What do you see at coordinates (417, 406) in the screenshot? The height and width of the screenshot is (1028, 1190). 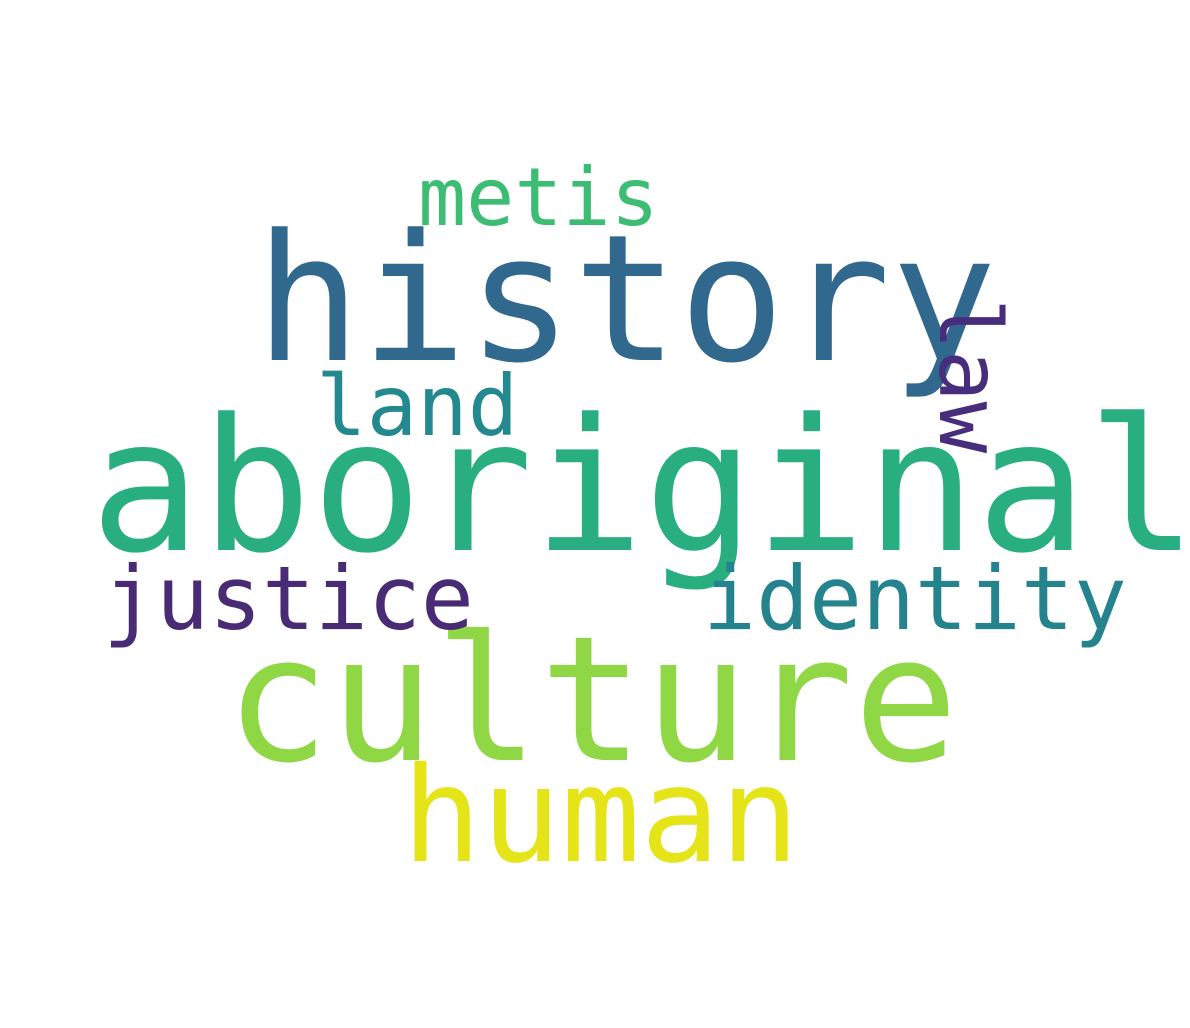 I see `word-land: land` at bounding box center [417, 406].